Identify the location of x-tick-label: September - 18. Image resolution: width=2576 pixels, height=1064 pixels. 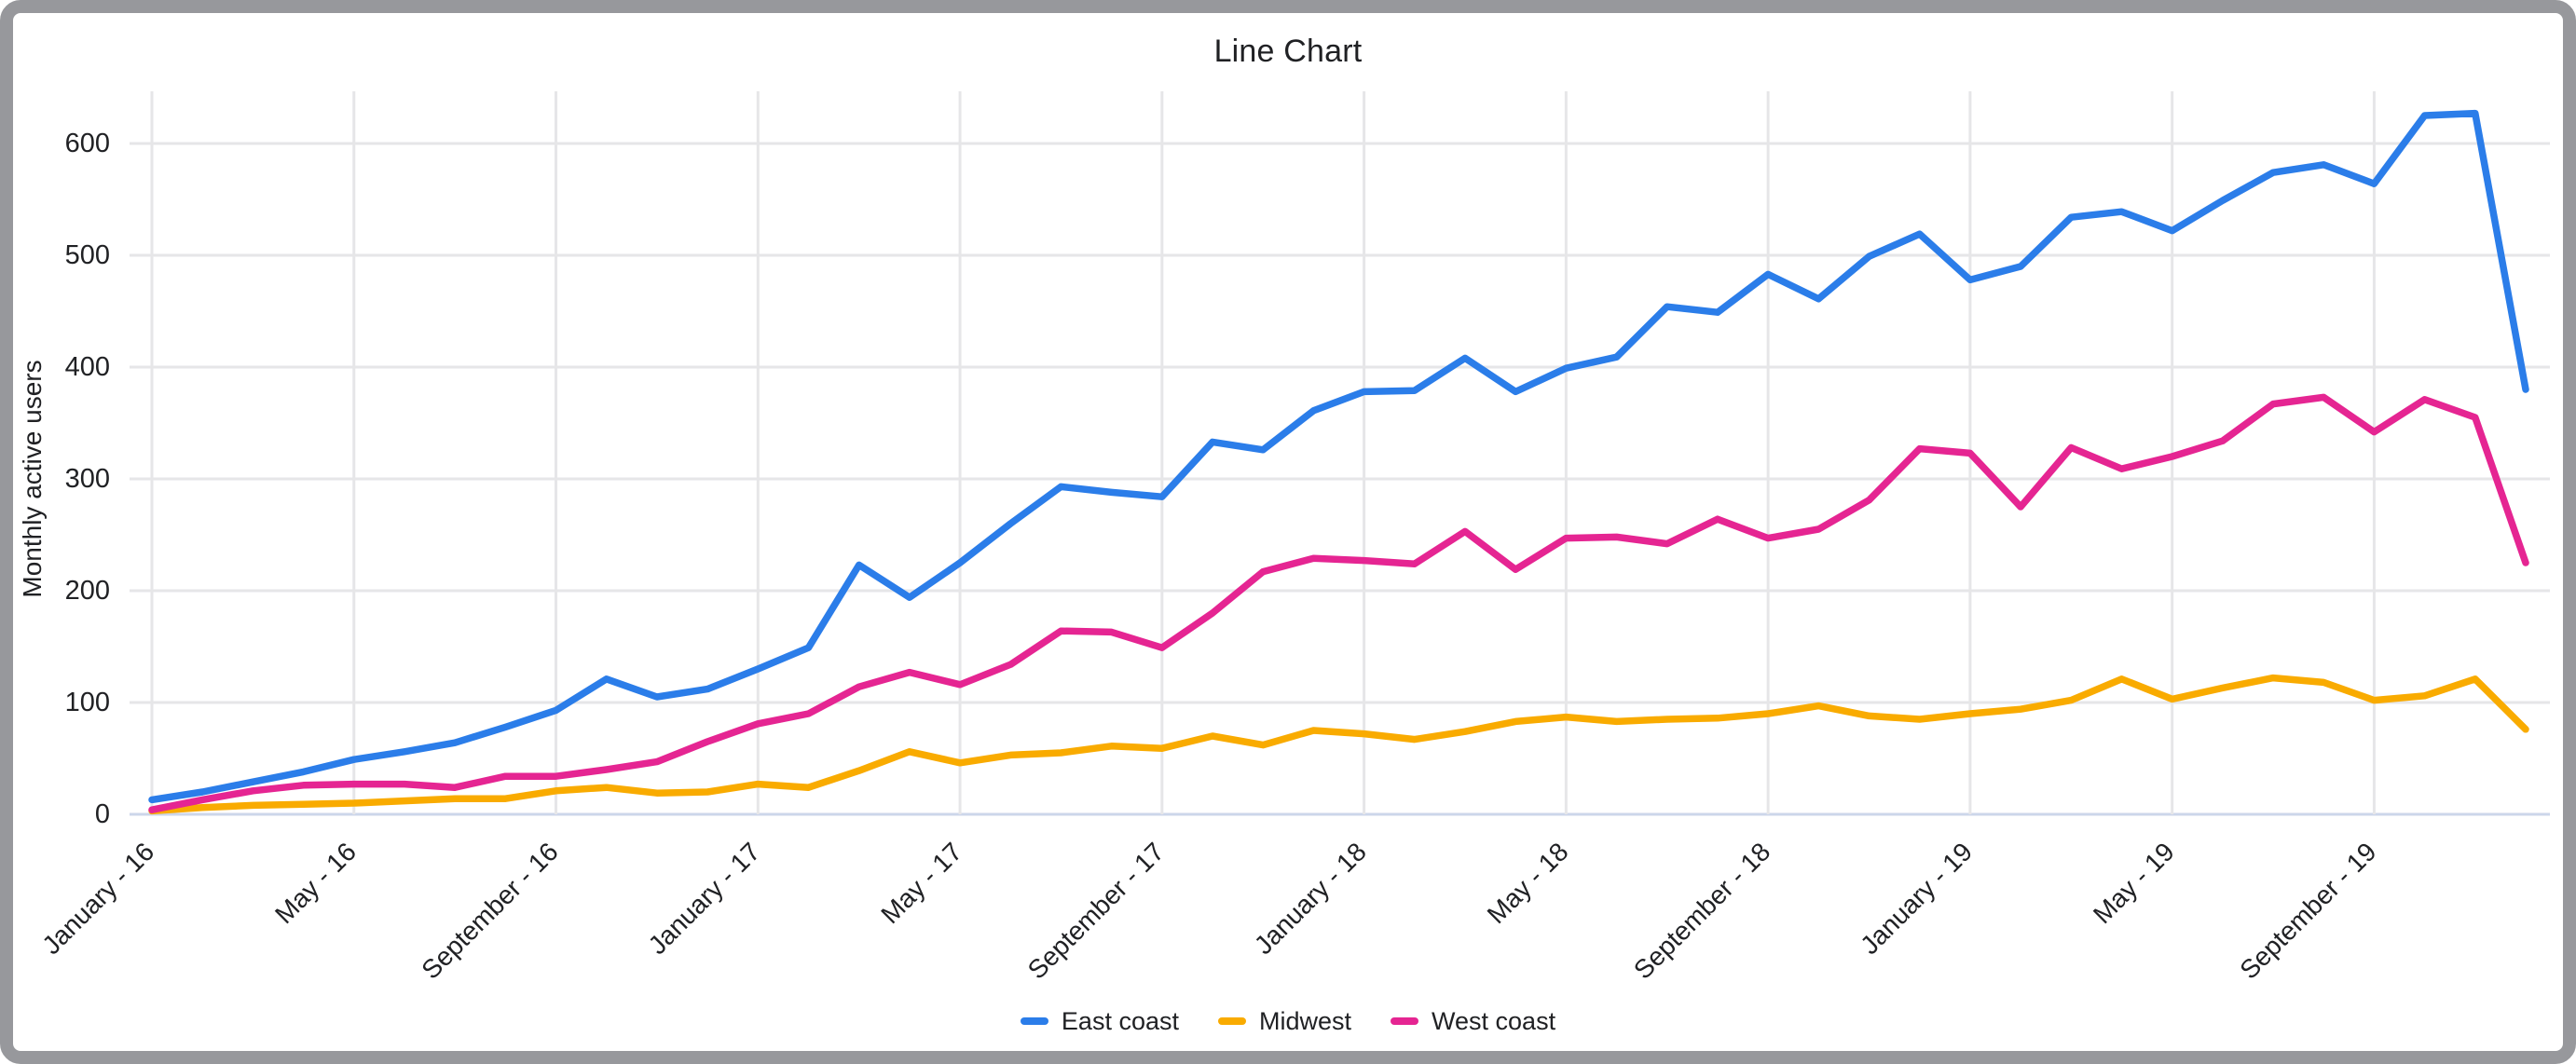
(1701, 910).